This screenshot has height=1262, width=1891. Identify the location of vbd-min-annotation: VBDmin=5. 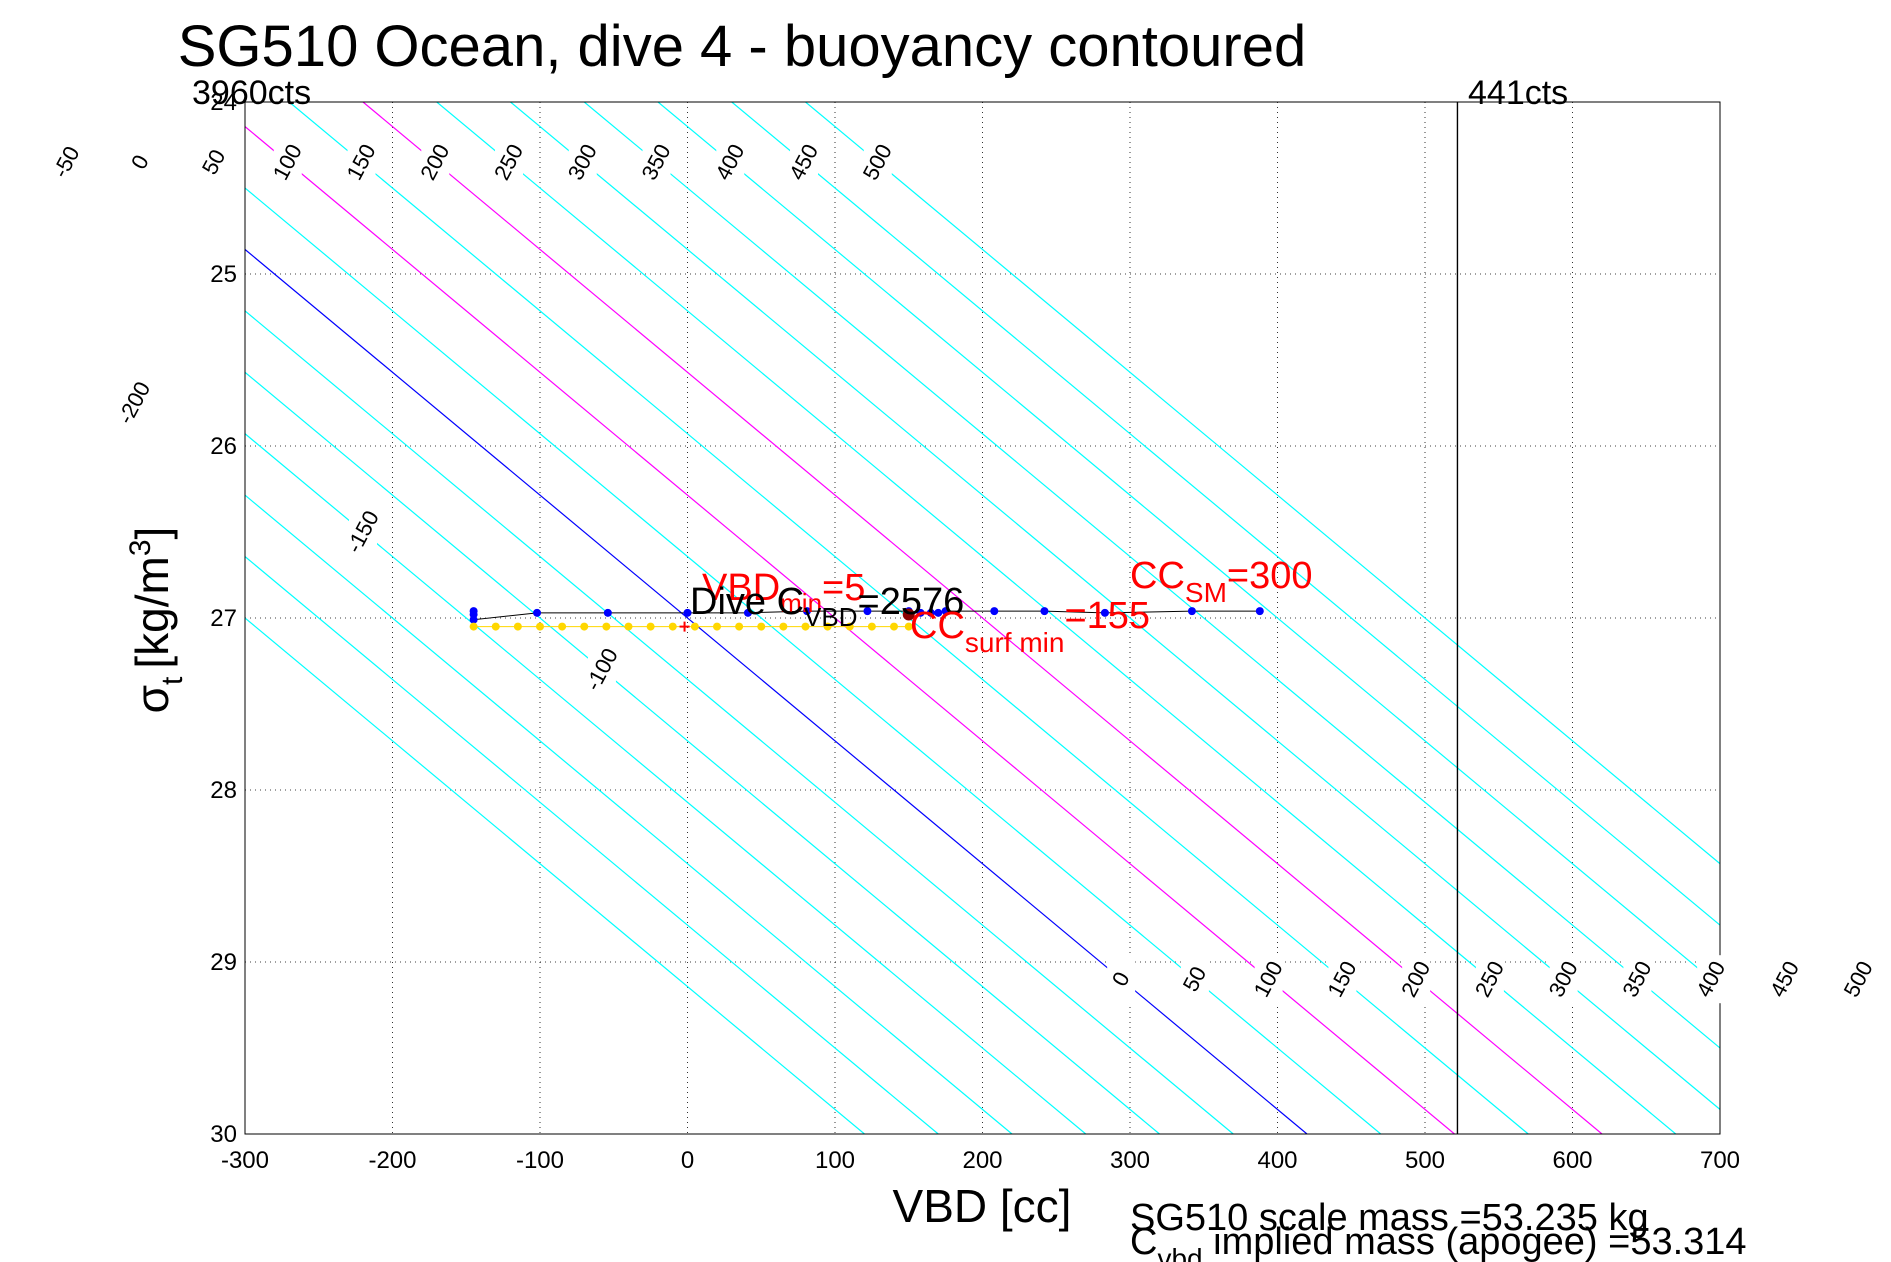
(783, 592).